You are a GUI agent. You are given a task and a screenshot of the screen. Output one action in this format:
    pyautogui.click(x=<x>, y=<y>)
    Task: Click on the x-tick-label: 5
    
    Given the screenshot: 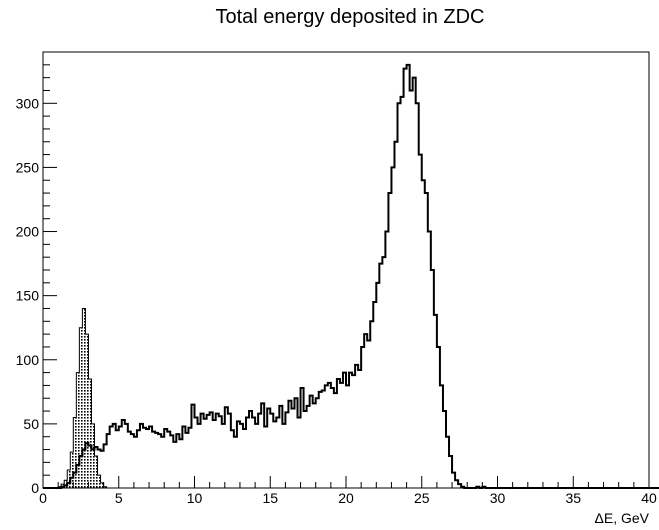 What is the action you would take?
    pyautogui.click(x=119, y=498)
    